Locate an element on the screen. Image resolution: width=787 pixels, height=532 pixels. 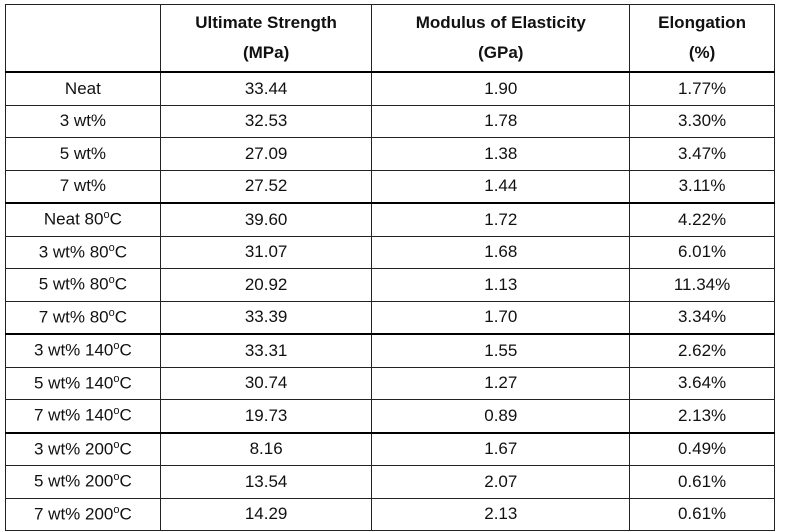
value-cell: 1.68 is located at coordinates (501, 252).